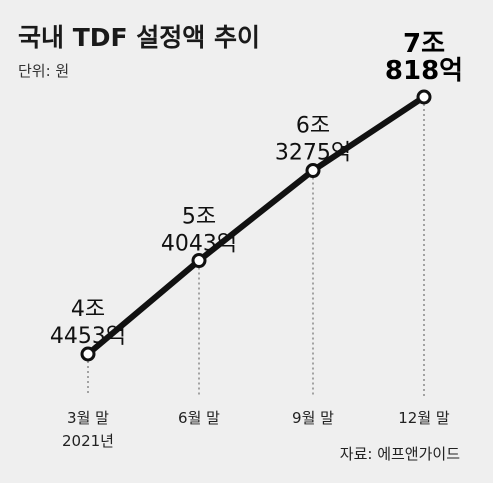  Describe the element at coordinates (424, 418) in the screenshot. I see `x-tick-label-4: 12월 말` at that location.